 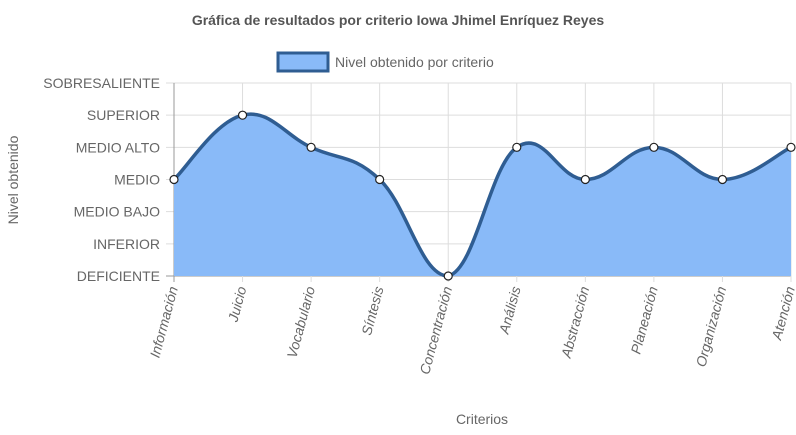 I want to click on x-tick-label: Concentración, so click(x=435, y=330).